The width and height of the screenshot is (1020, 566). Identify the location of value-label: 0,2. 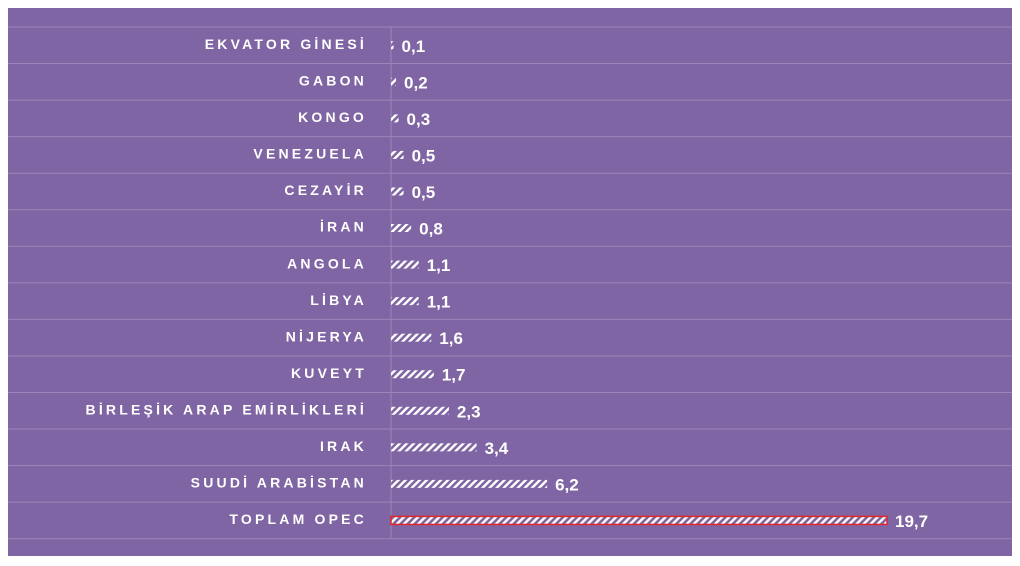
(416, 82).